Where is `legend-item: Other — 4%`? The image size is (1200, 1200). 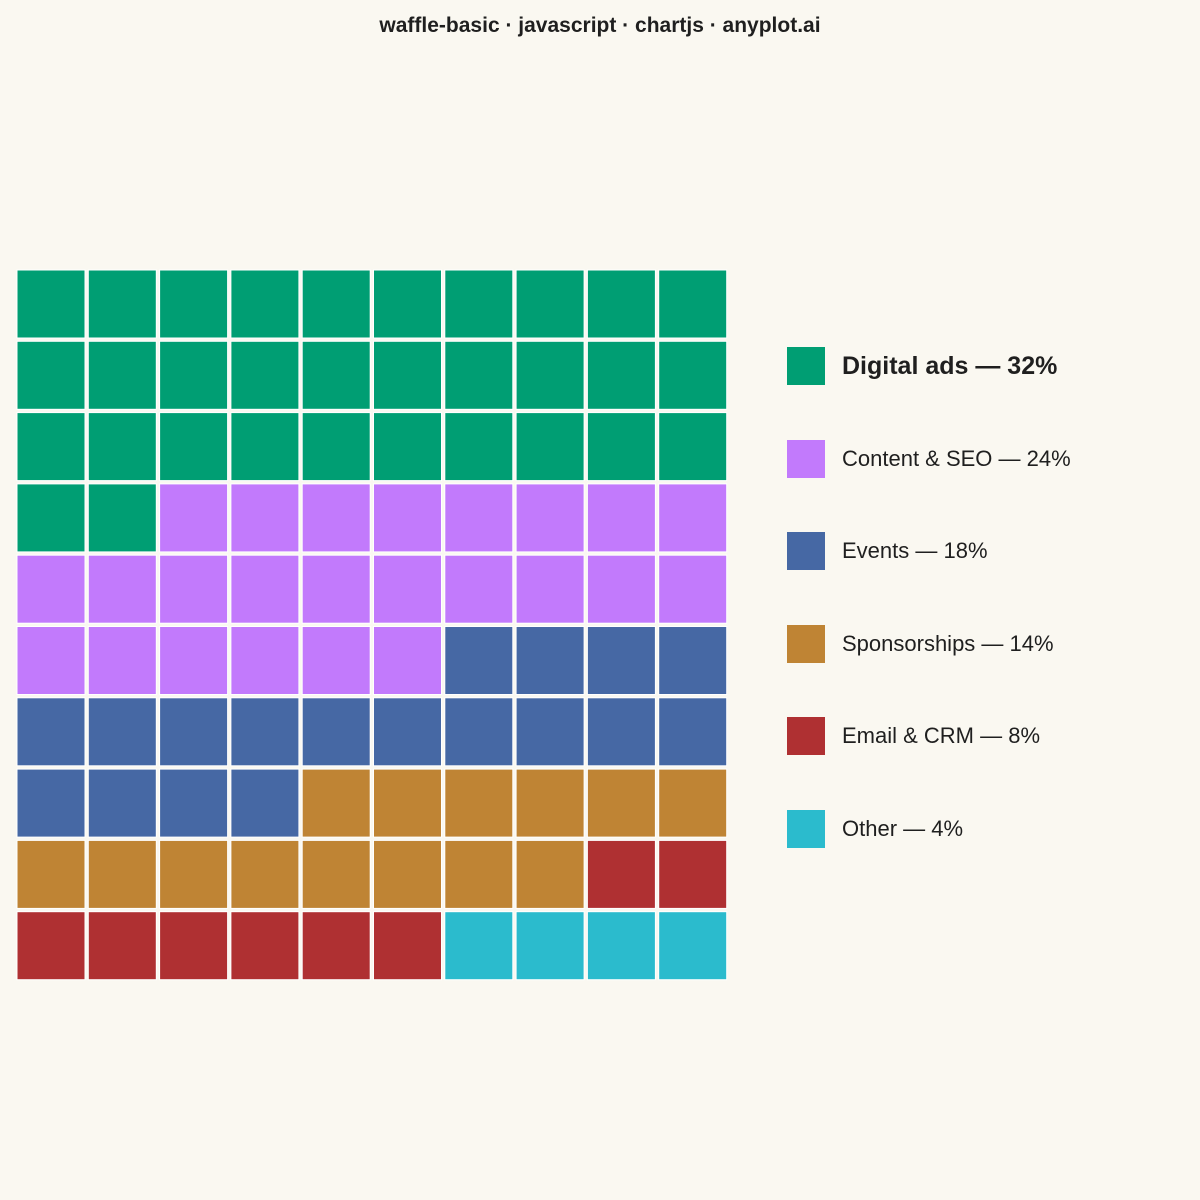
legend-item: Other — 4% is located at coordinates (874, 829).